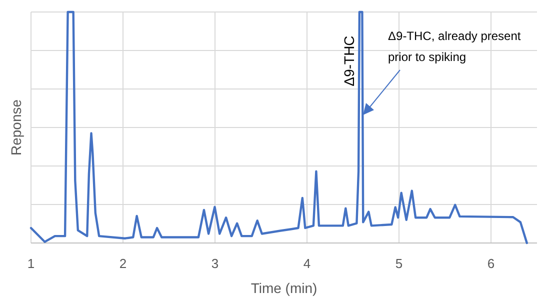  Describe the element at coordinates (215, 263) in the screenshot. I see `x-tick-label: 3` at that location.